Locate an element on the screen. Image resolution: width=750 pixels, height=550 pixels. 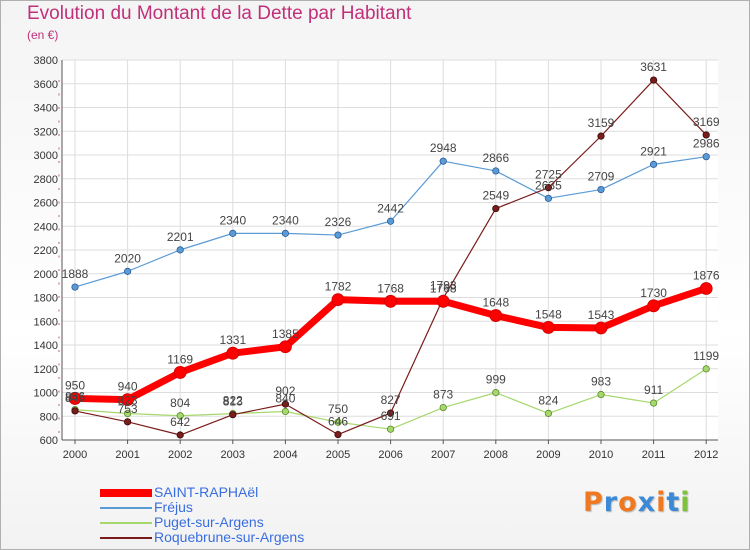
data-label: 642 is located at coordinates (180, 422).